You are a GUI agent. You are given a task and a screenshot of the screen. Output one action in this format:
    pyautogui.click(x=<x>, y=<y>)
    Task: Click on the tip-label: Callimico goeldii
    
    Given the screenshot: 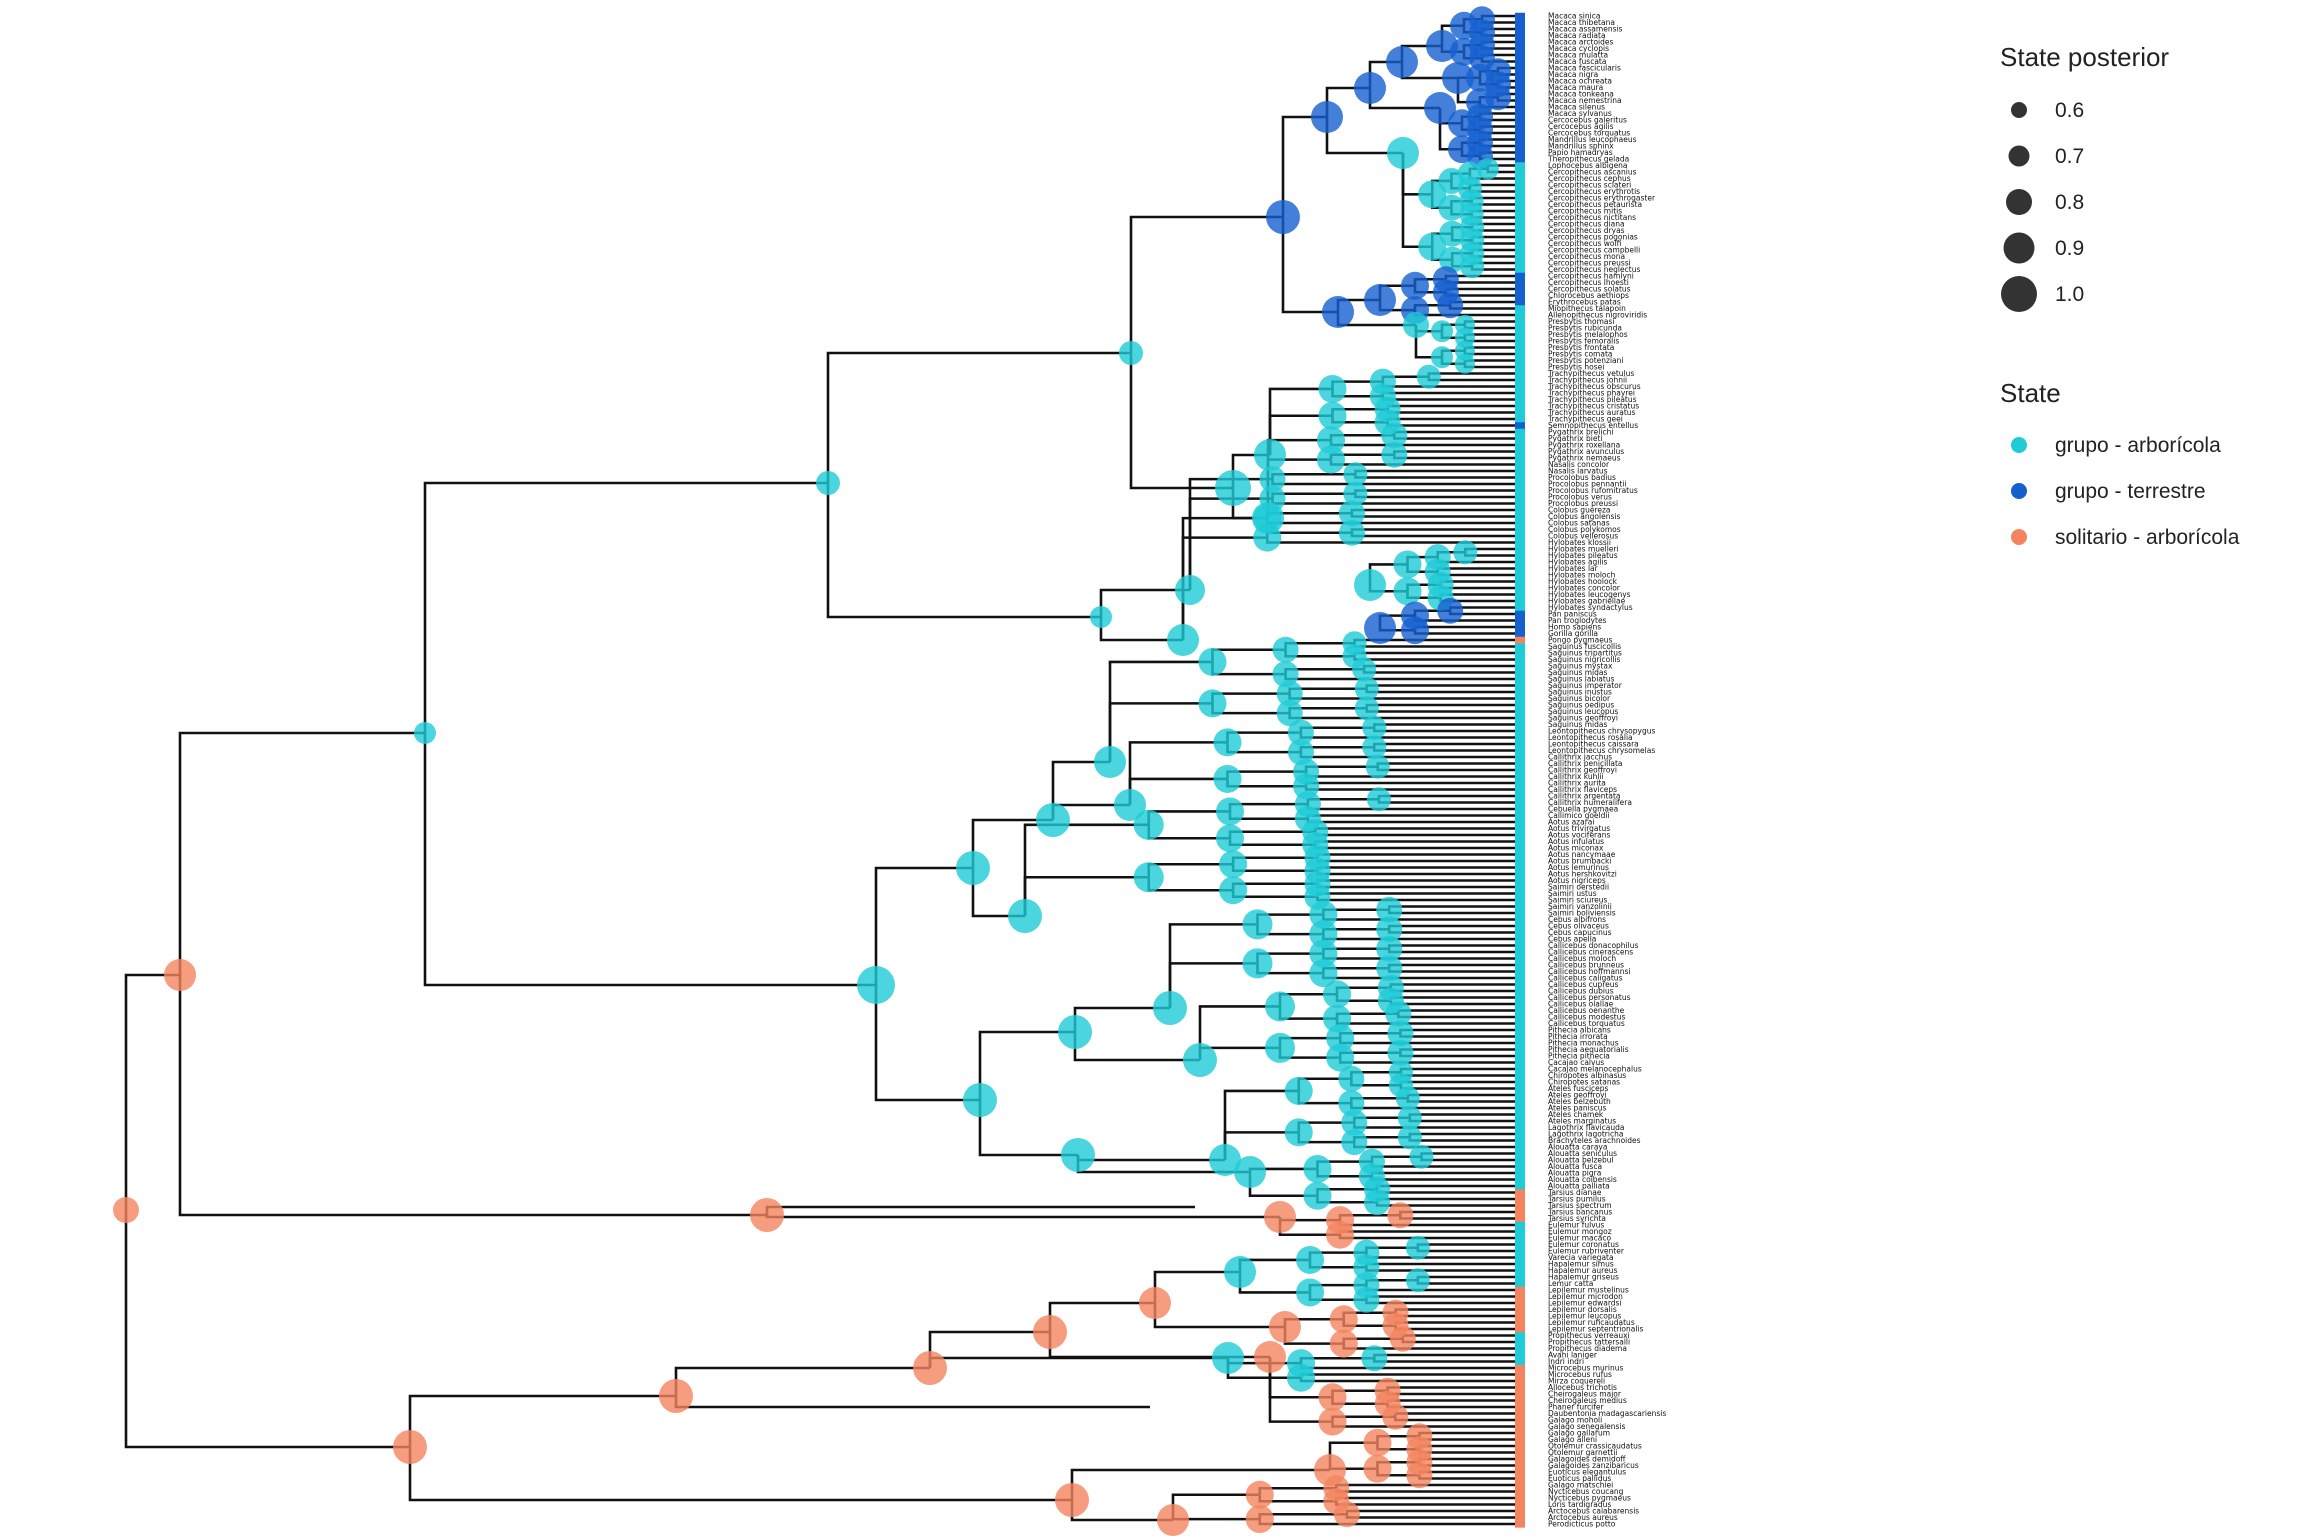 What is the action you would take?
    pyautogui.click(x=1579, y=815)
    